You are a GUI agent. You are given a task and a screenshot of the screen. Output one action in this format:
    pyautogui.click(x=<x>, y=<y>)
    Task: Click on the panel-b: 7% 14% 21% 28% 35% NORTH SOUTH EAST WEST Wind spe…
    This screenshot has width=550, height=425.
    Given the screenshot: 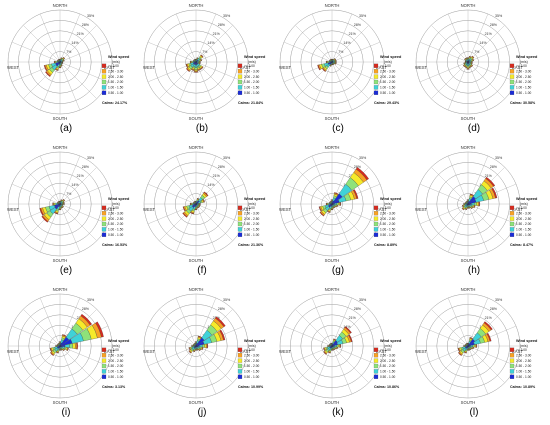 What is the action you would take?
    pyautogui.click(x=204, y=68)
    